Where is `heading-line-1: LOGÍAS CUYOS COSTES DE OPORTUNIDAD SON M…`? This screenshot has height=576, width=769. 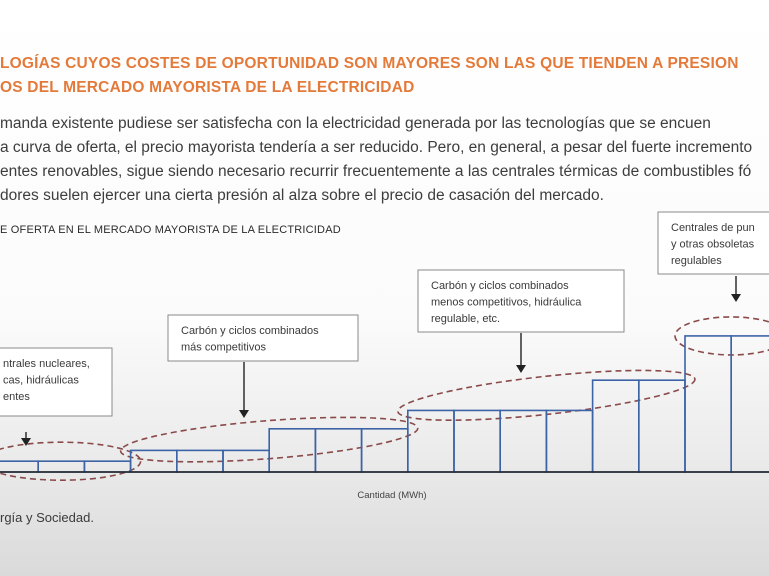
heading-line-1: LOGÍAS CUYOS COSTES DE OPORTUNIDAD SON M… is located at coordinates (369, 63).